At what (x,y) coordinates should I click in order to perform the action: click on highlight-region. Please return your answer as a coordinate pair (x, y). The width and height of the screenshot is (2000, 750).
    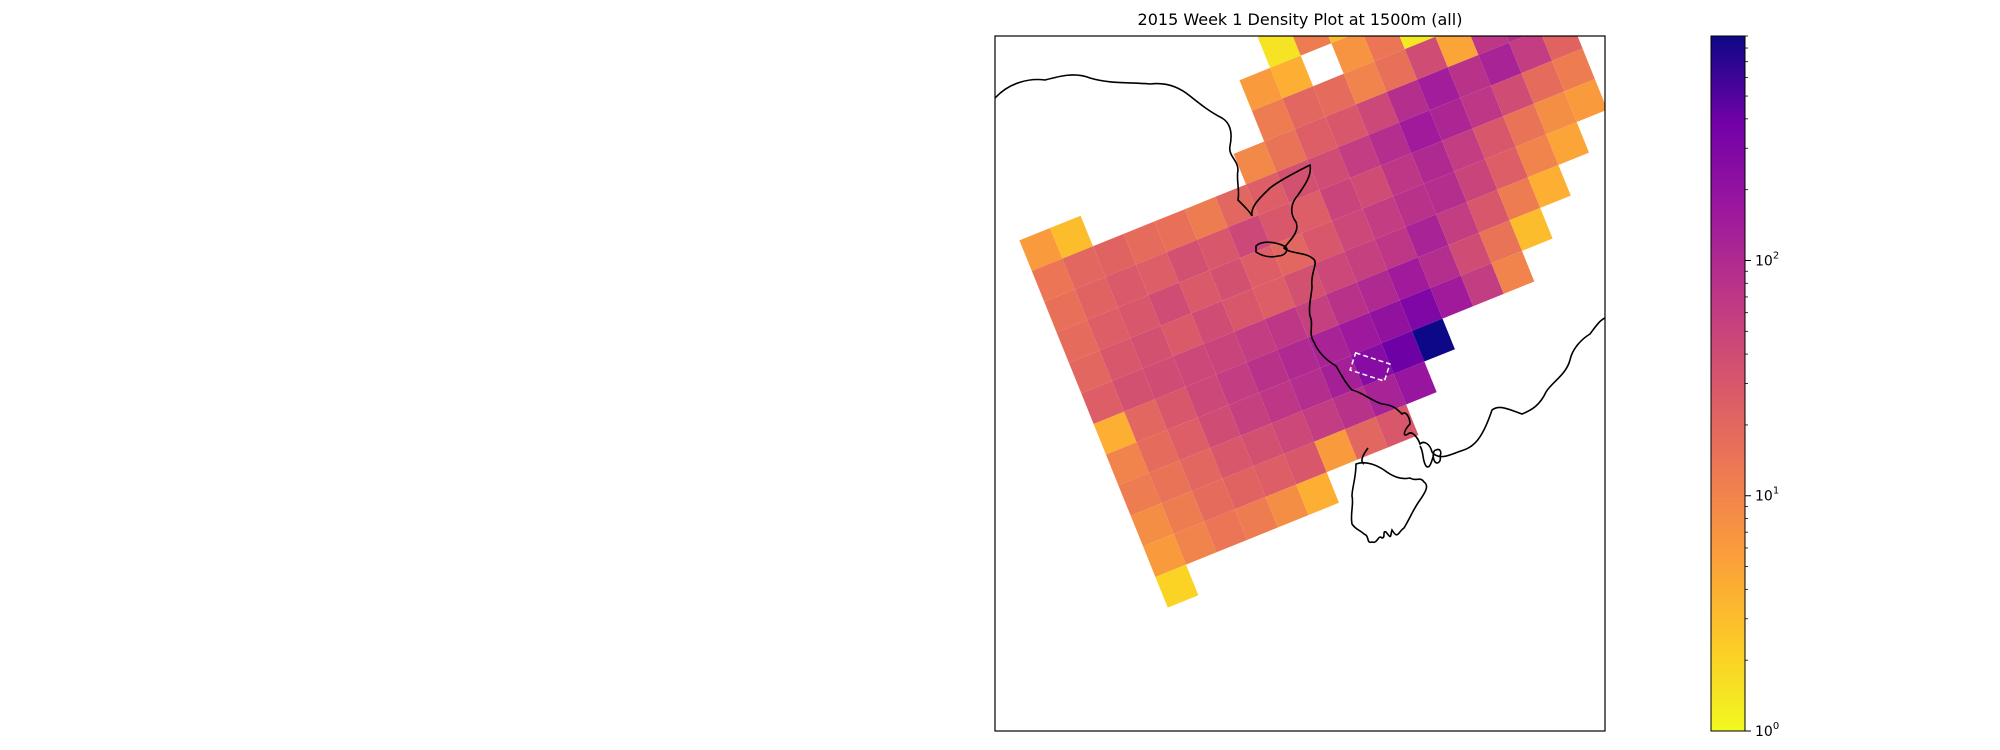
    Looking at the image, I should click on (1370, 367).